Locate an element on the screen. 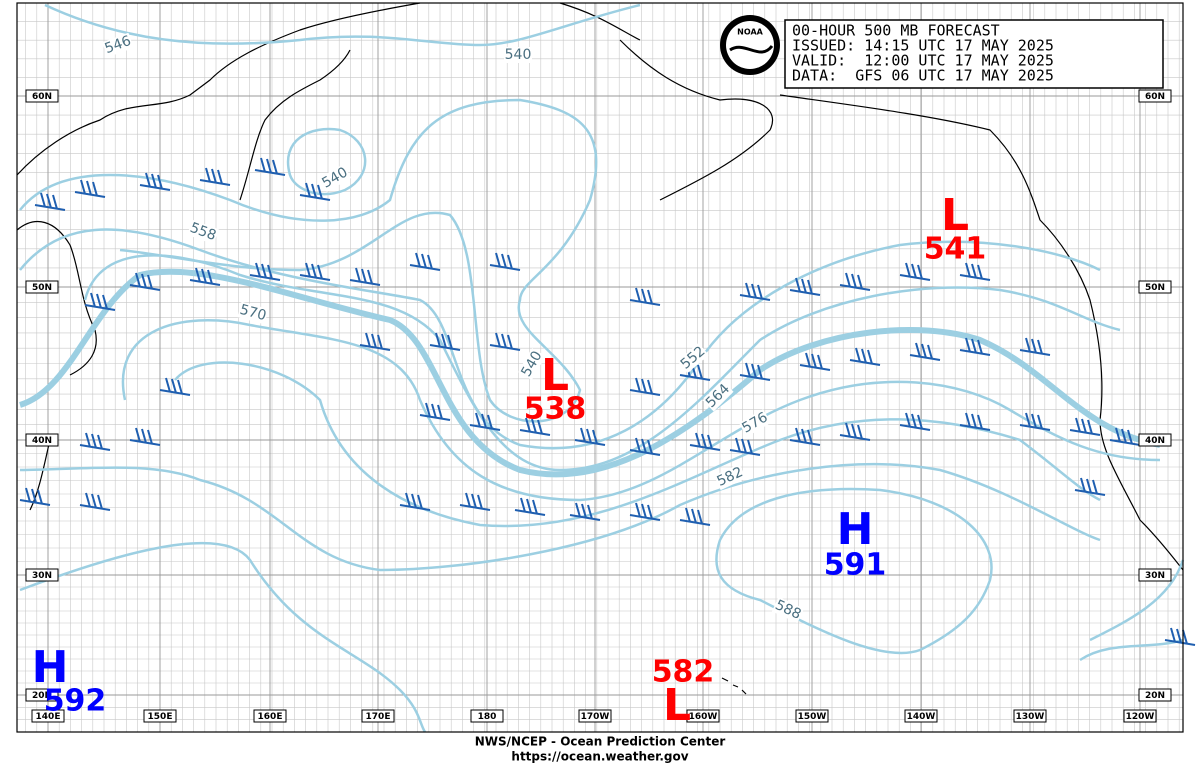 The width and height of the screenshot is (1200, 764). logo-disc is located at coordinates (750, 45).